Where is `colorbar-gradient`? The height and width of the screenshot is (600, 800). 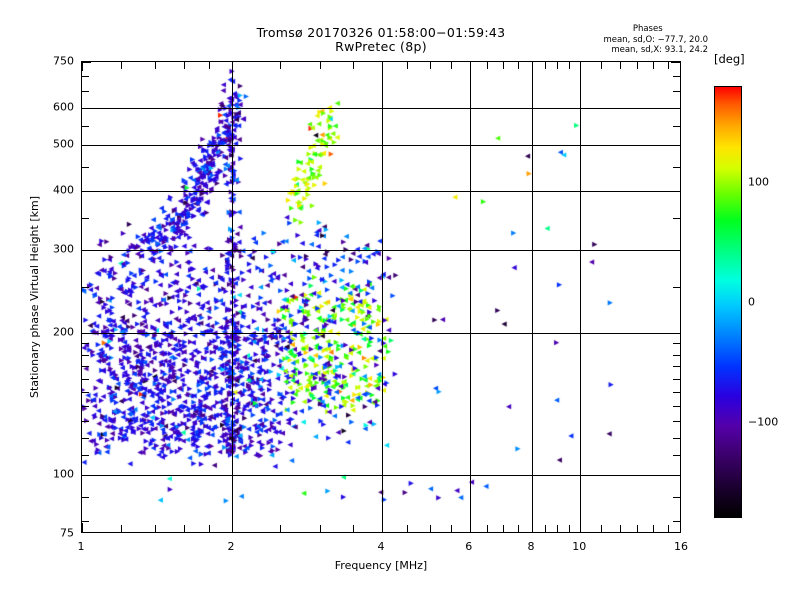
colorbar-gradient is located at coordinates (728, 302).